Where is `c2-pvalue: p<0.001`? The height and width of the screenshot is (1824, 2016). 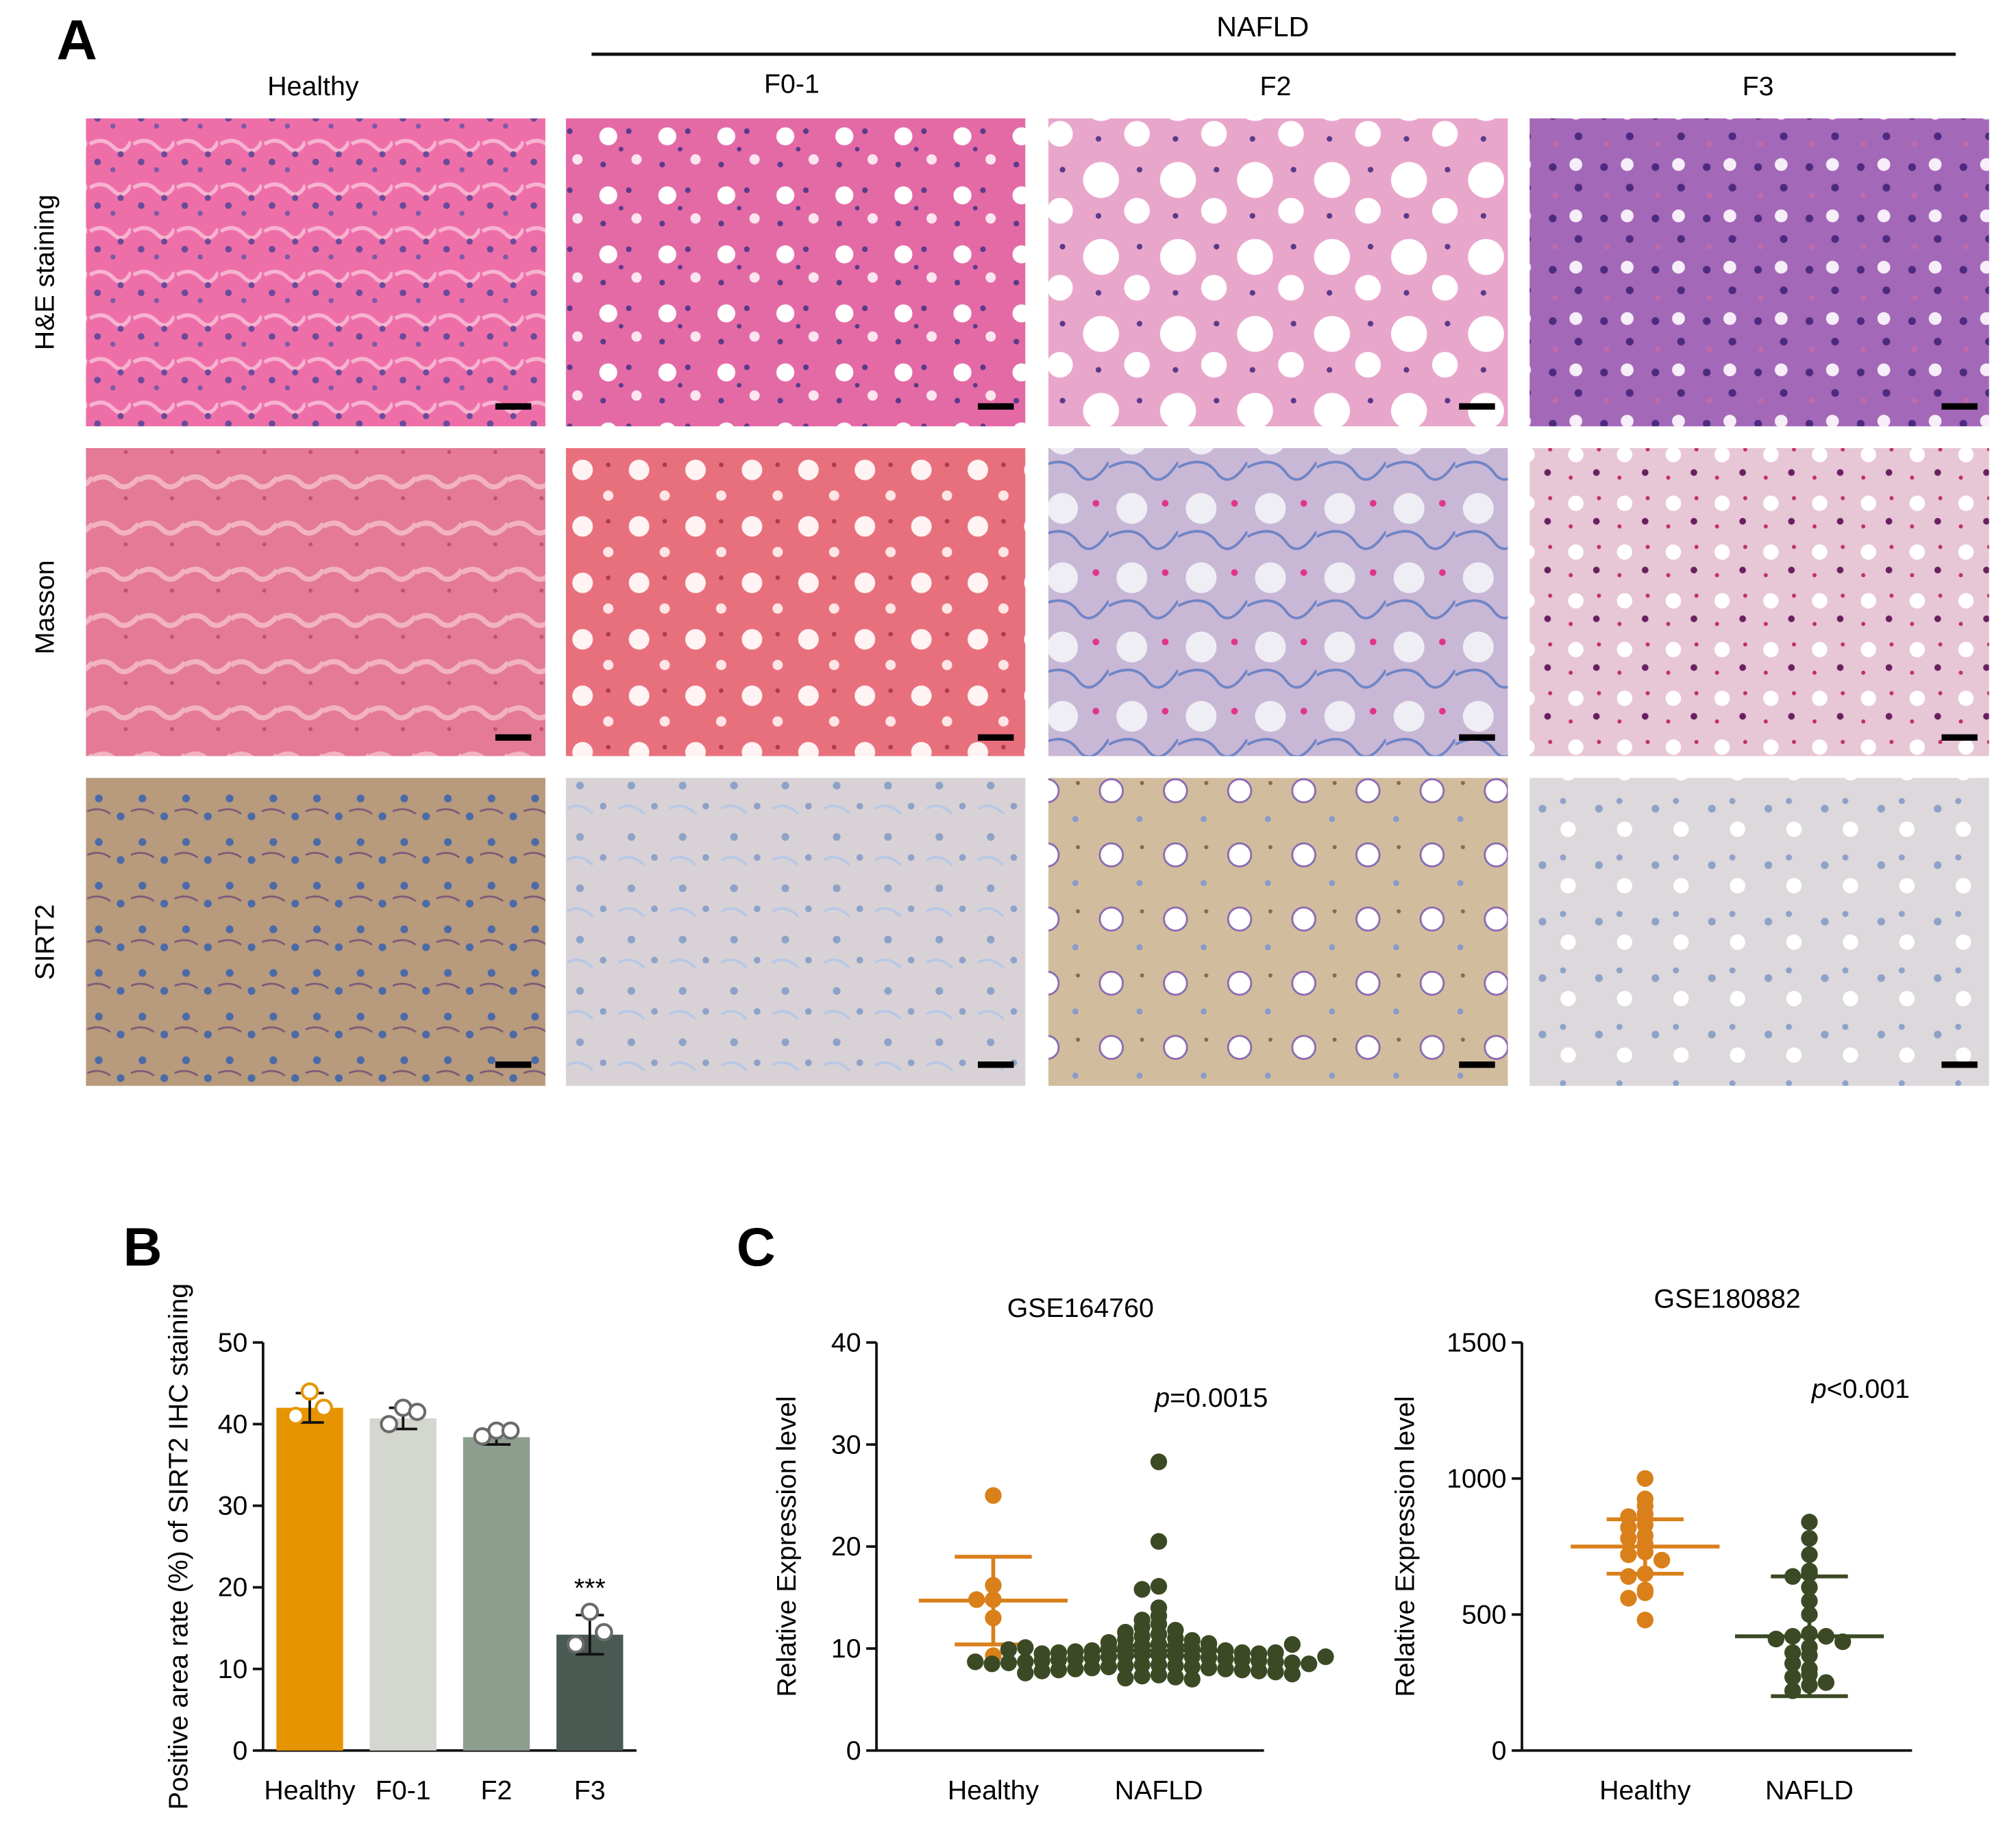 c2-pvalue: p<0.001 is located at coordinates (1860, 1389).